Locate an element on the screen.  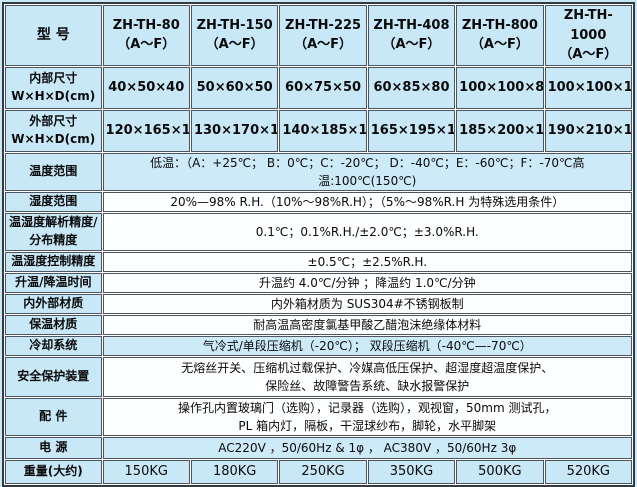
spec-value-line1: 气冷式/单段压缩机（-20℃）； 双段压缩机（-40℃—-70℃） is located at coordinates (367, 345).